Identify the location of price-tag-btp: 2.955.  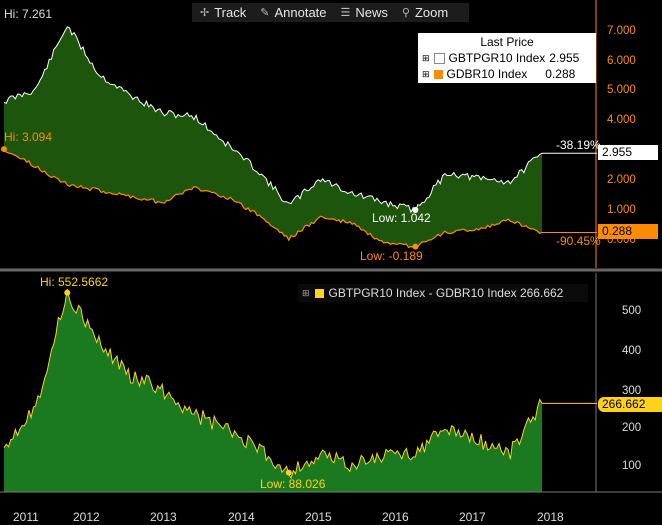
(628, 152).